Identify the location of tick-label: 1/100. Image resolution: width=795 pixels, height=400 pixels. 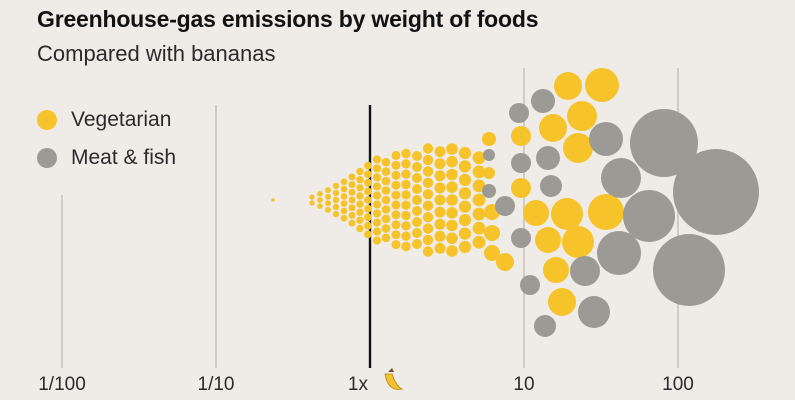
(62, 384).